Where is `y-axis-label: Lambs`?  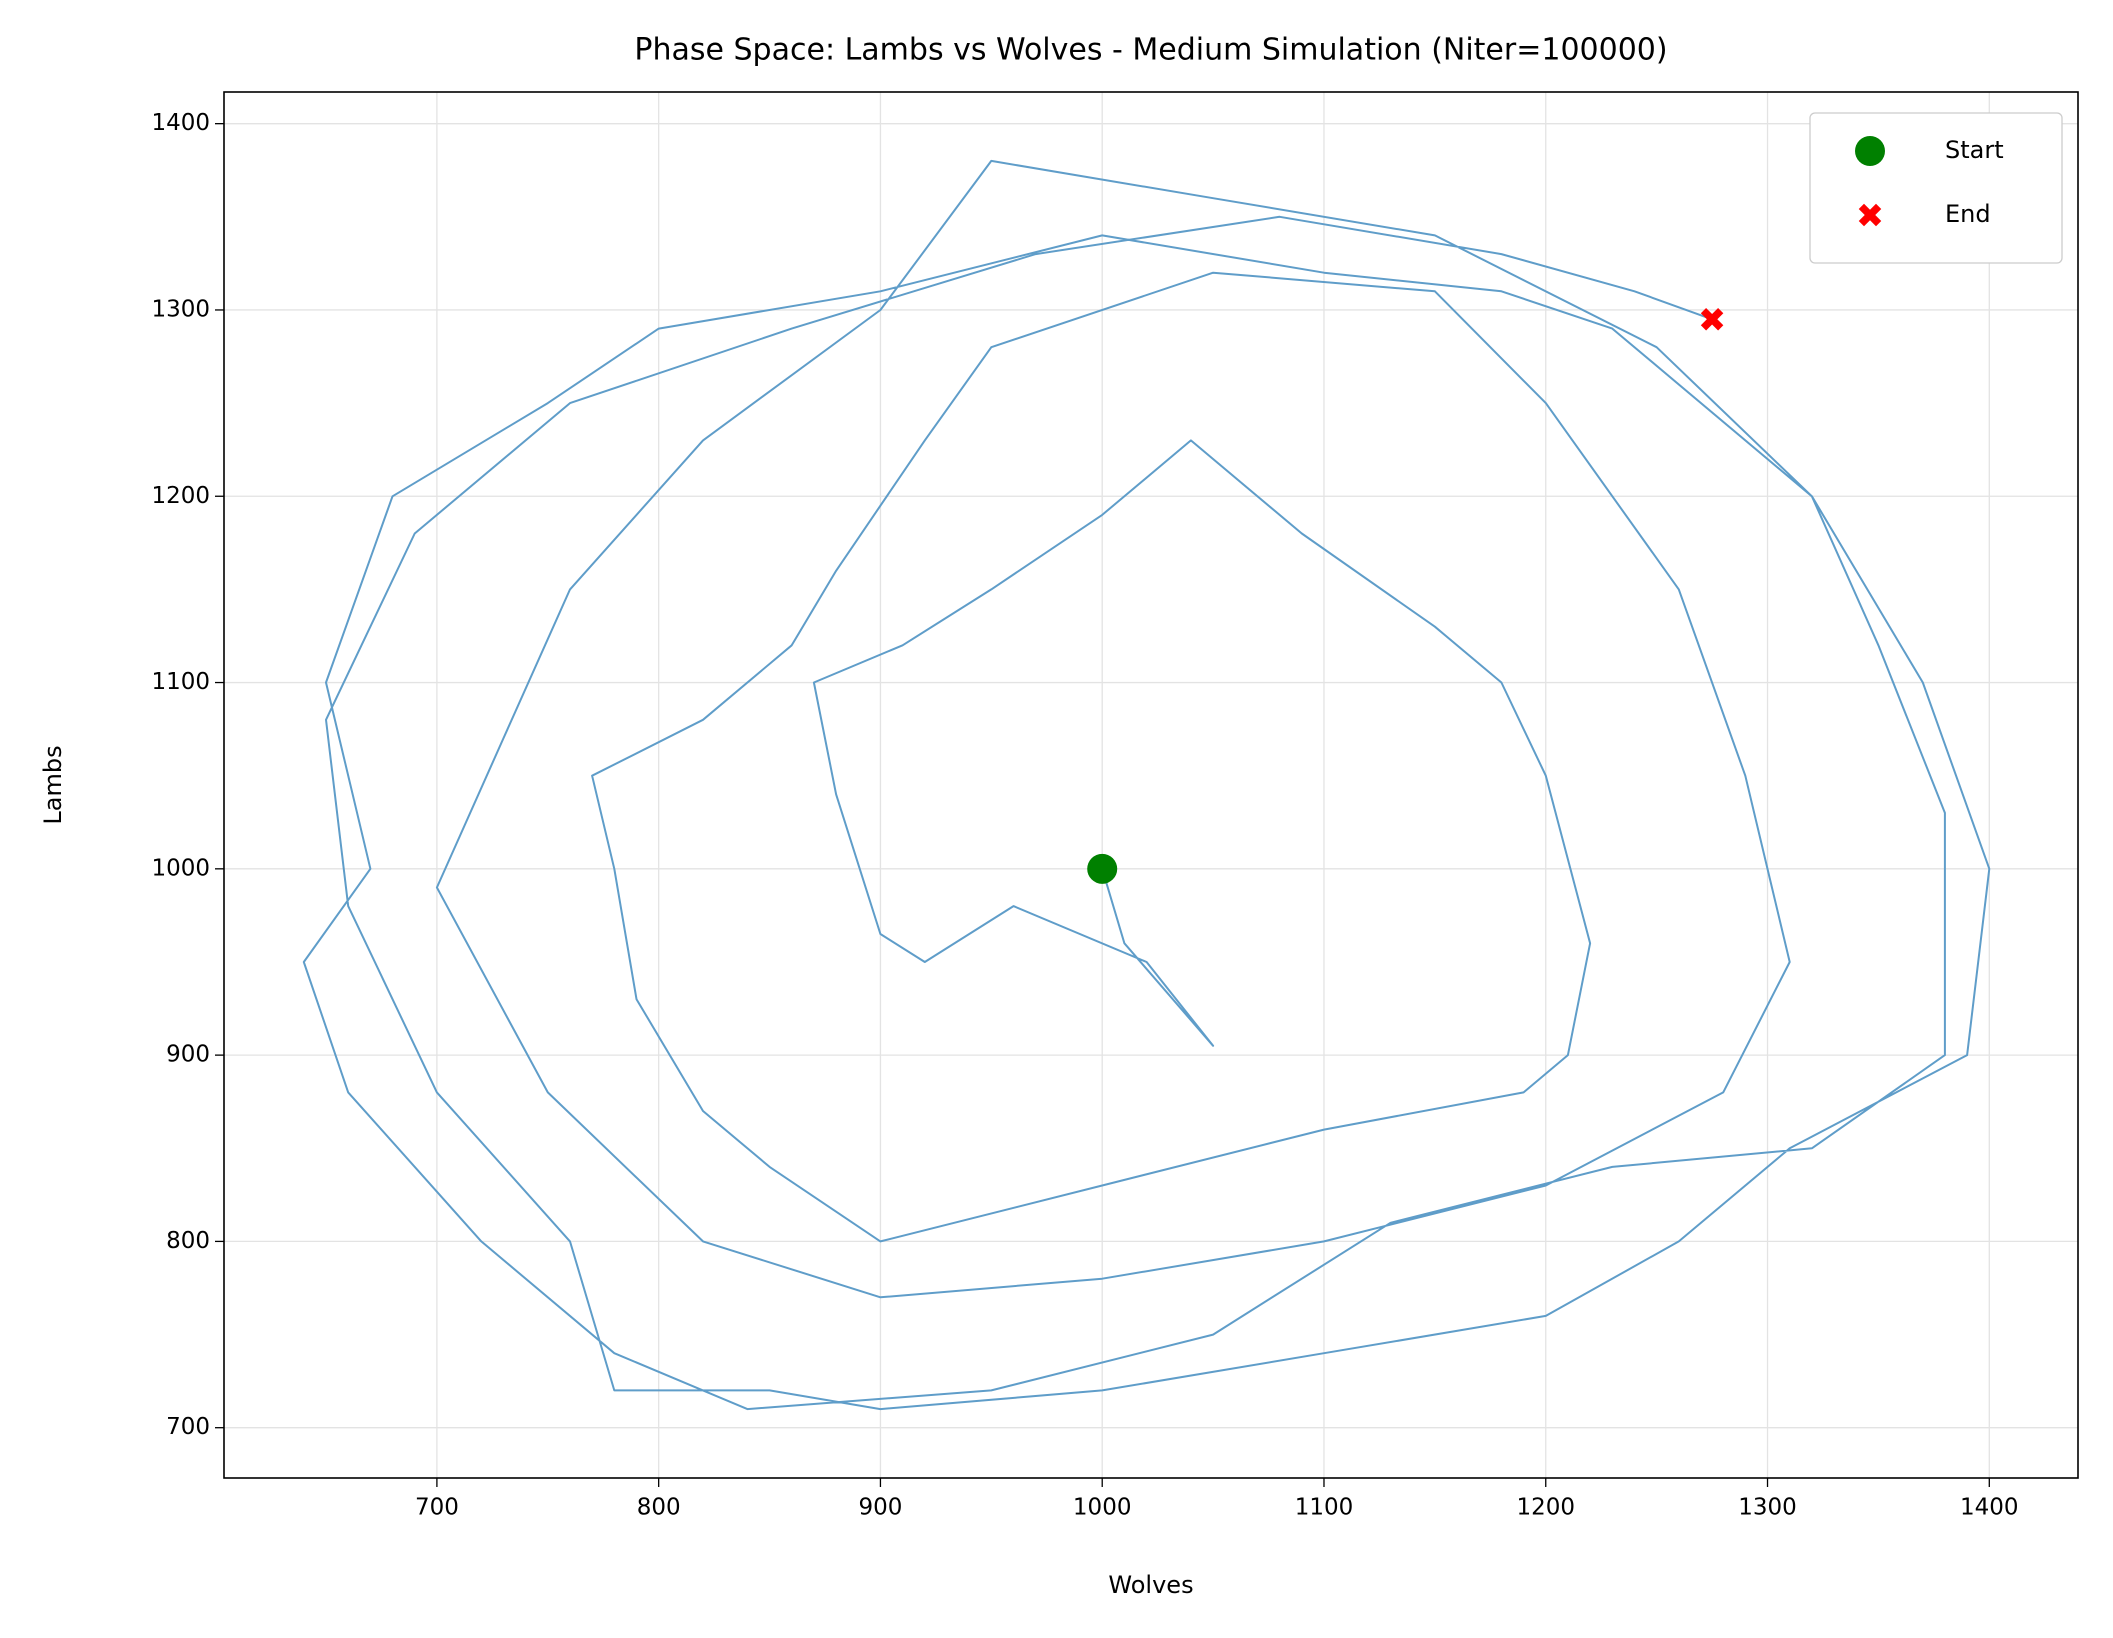 y-axis-label: Lambs is located at coordinates (53, 784).